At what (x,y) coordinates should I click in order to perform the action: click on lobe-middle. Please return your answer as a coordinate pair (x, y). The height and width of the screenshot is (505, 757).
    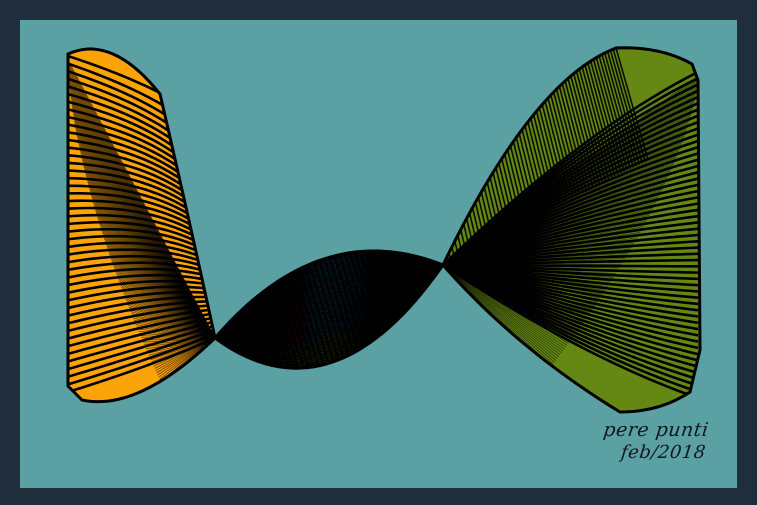
    Looking at the image, I should click on (329, 309).